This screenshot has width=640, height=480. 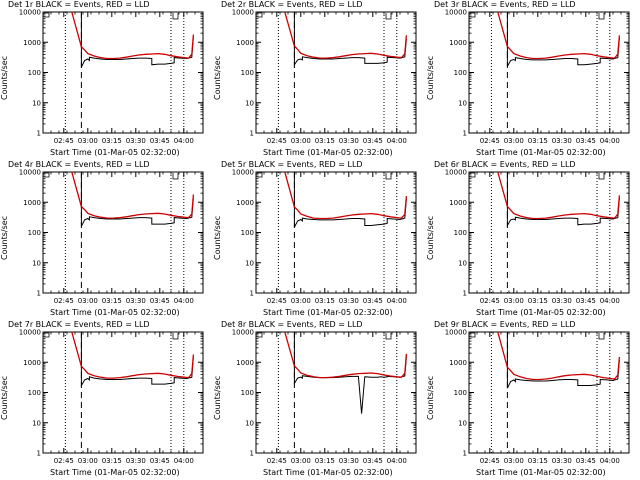 What do you see at coordinates (292, 164) in the screenshot?
I see `panel-title: Det 5r BLACK = Events, RED = LLD` at bounding box center [292, 164].